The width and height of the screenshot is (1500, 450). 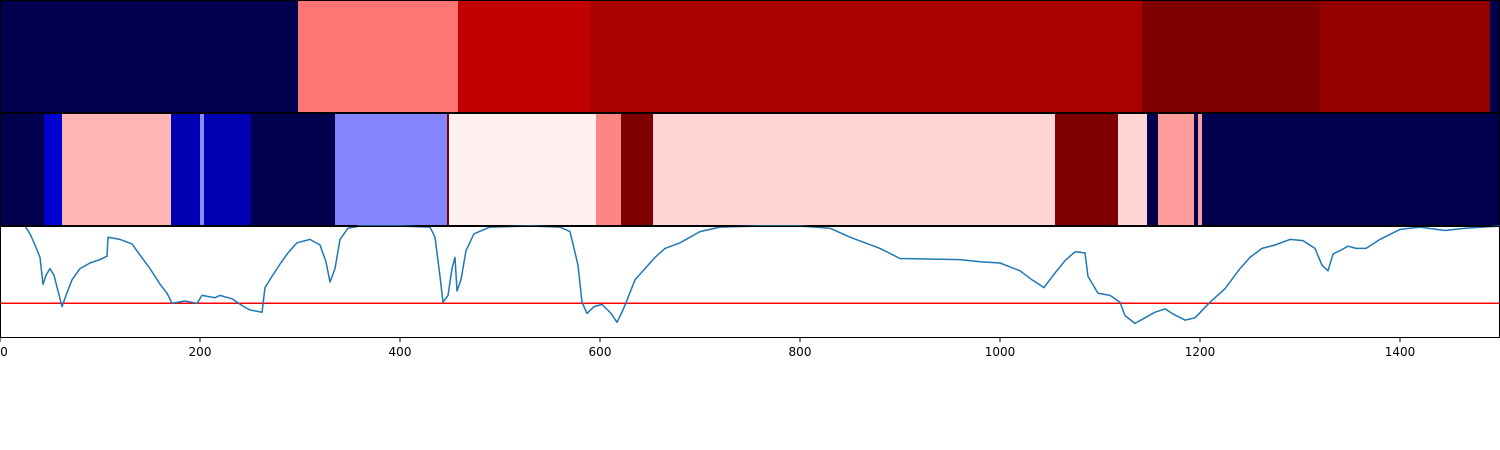 I want to click on x-tick-label-400: 400, so click(x=400, y=352).